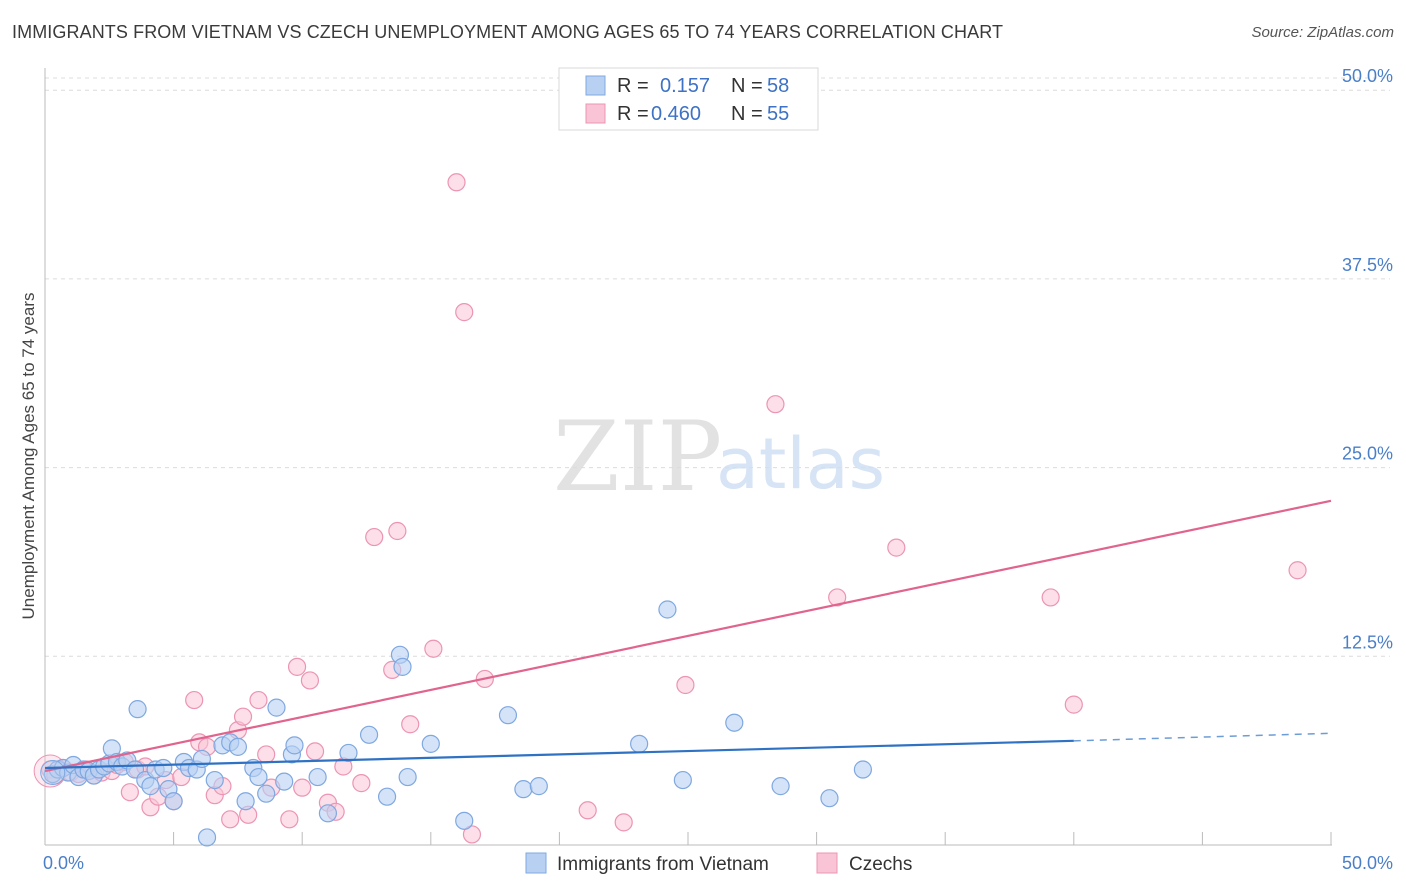 Image resolution: width=1406 pixels, height=892 pixels. I want to click on watermark-atlas: atlas, so click(800, 464).